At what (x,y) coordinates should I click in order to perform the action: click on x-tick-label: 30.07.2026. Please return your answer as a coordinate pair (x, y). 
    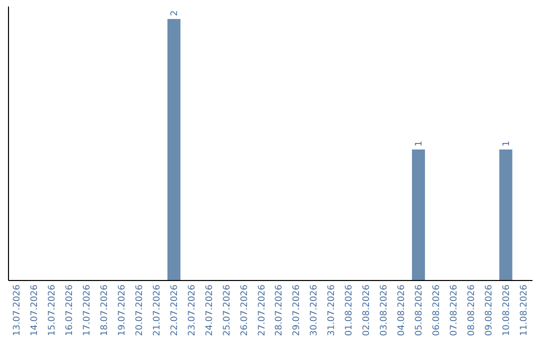
    Looking at the image, I should click on (315, 310).